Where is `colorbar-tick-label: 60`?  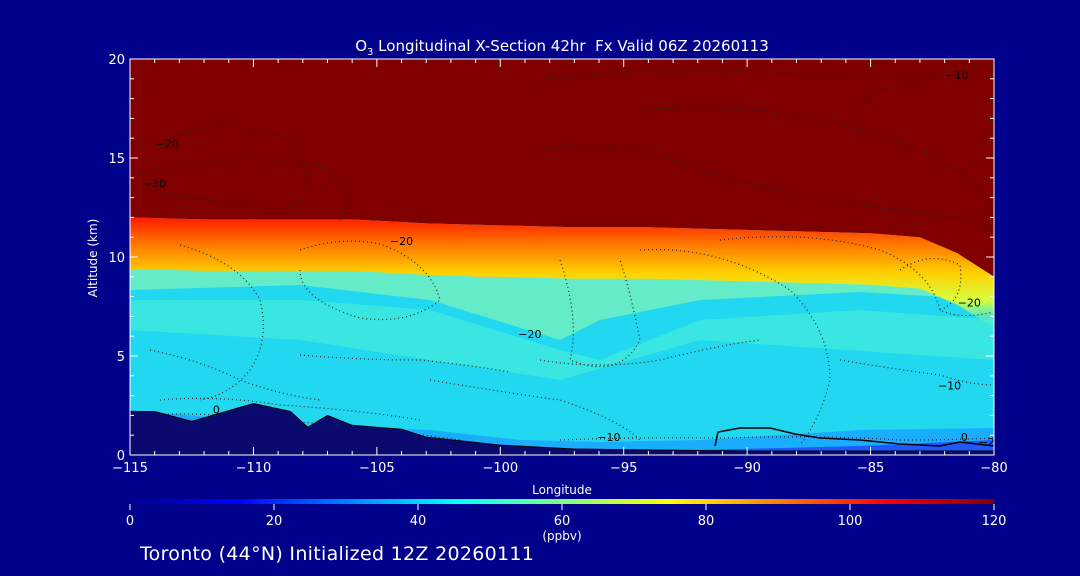 colorbar-tick-label: 60 is located at coordinates (562, 521).